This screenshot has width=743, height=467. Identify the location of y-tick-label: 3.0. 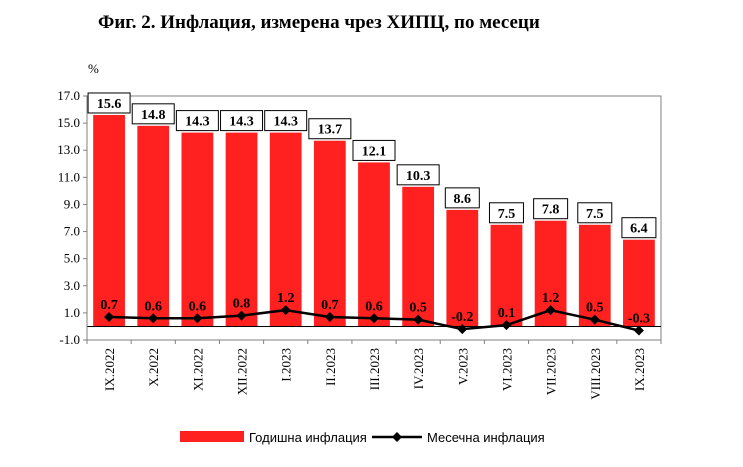
(72, 285).